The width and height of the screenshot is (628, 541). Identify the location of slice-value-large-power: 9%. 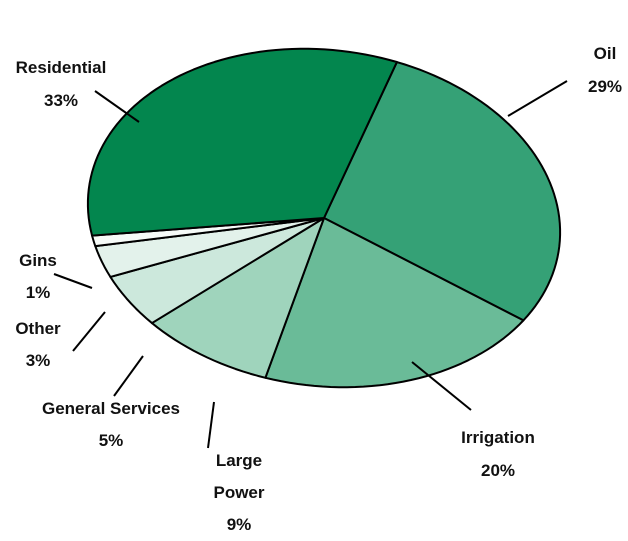
(239, 524).